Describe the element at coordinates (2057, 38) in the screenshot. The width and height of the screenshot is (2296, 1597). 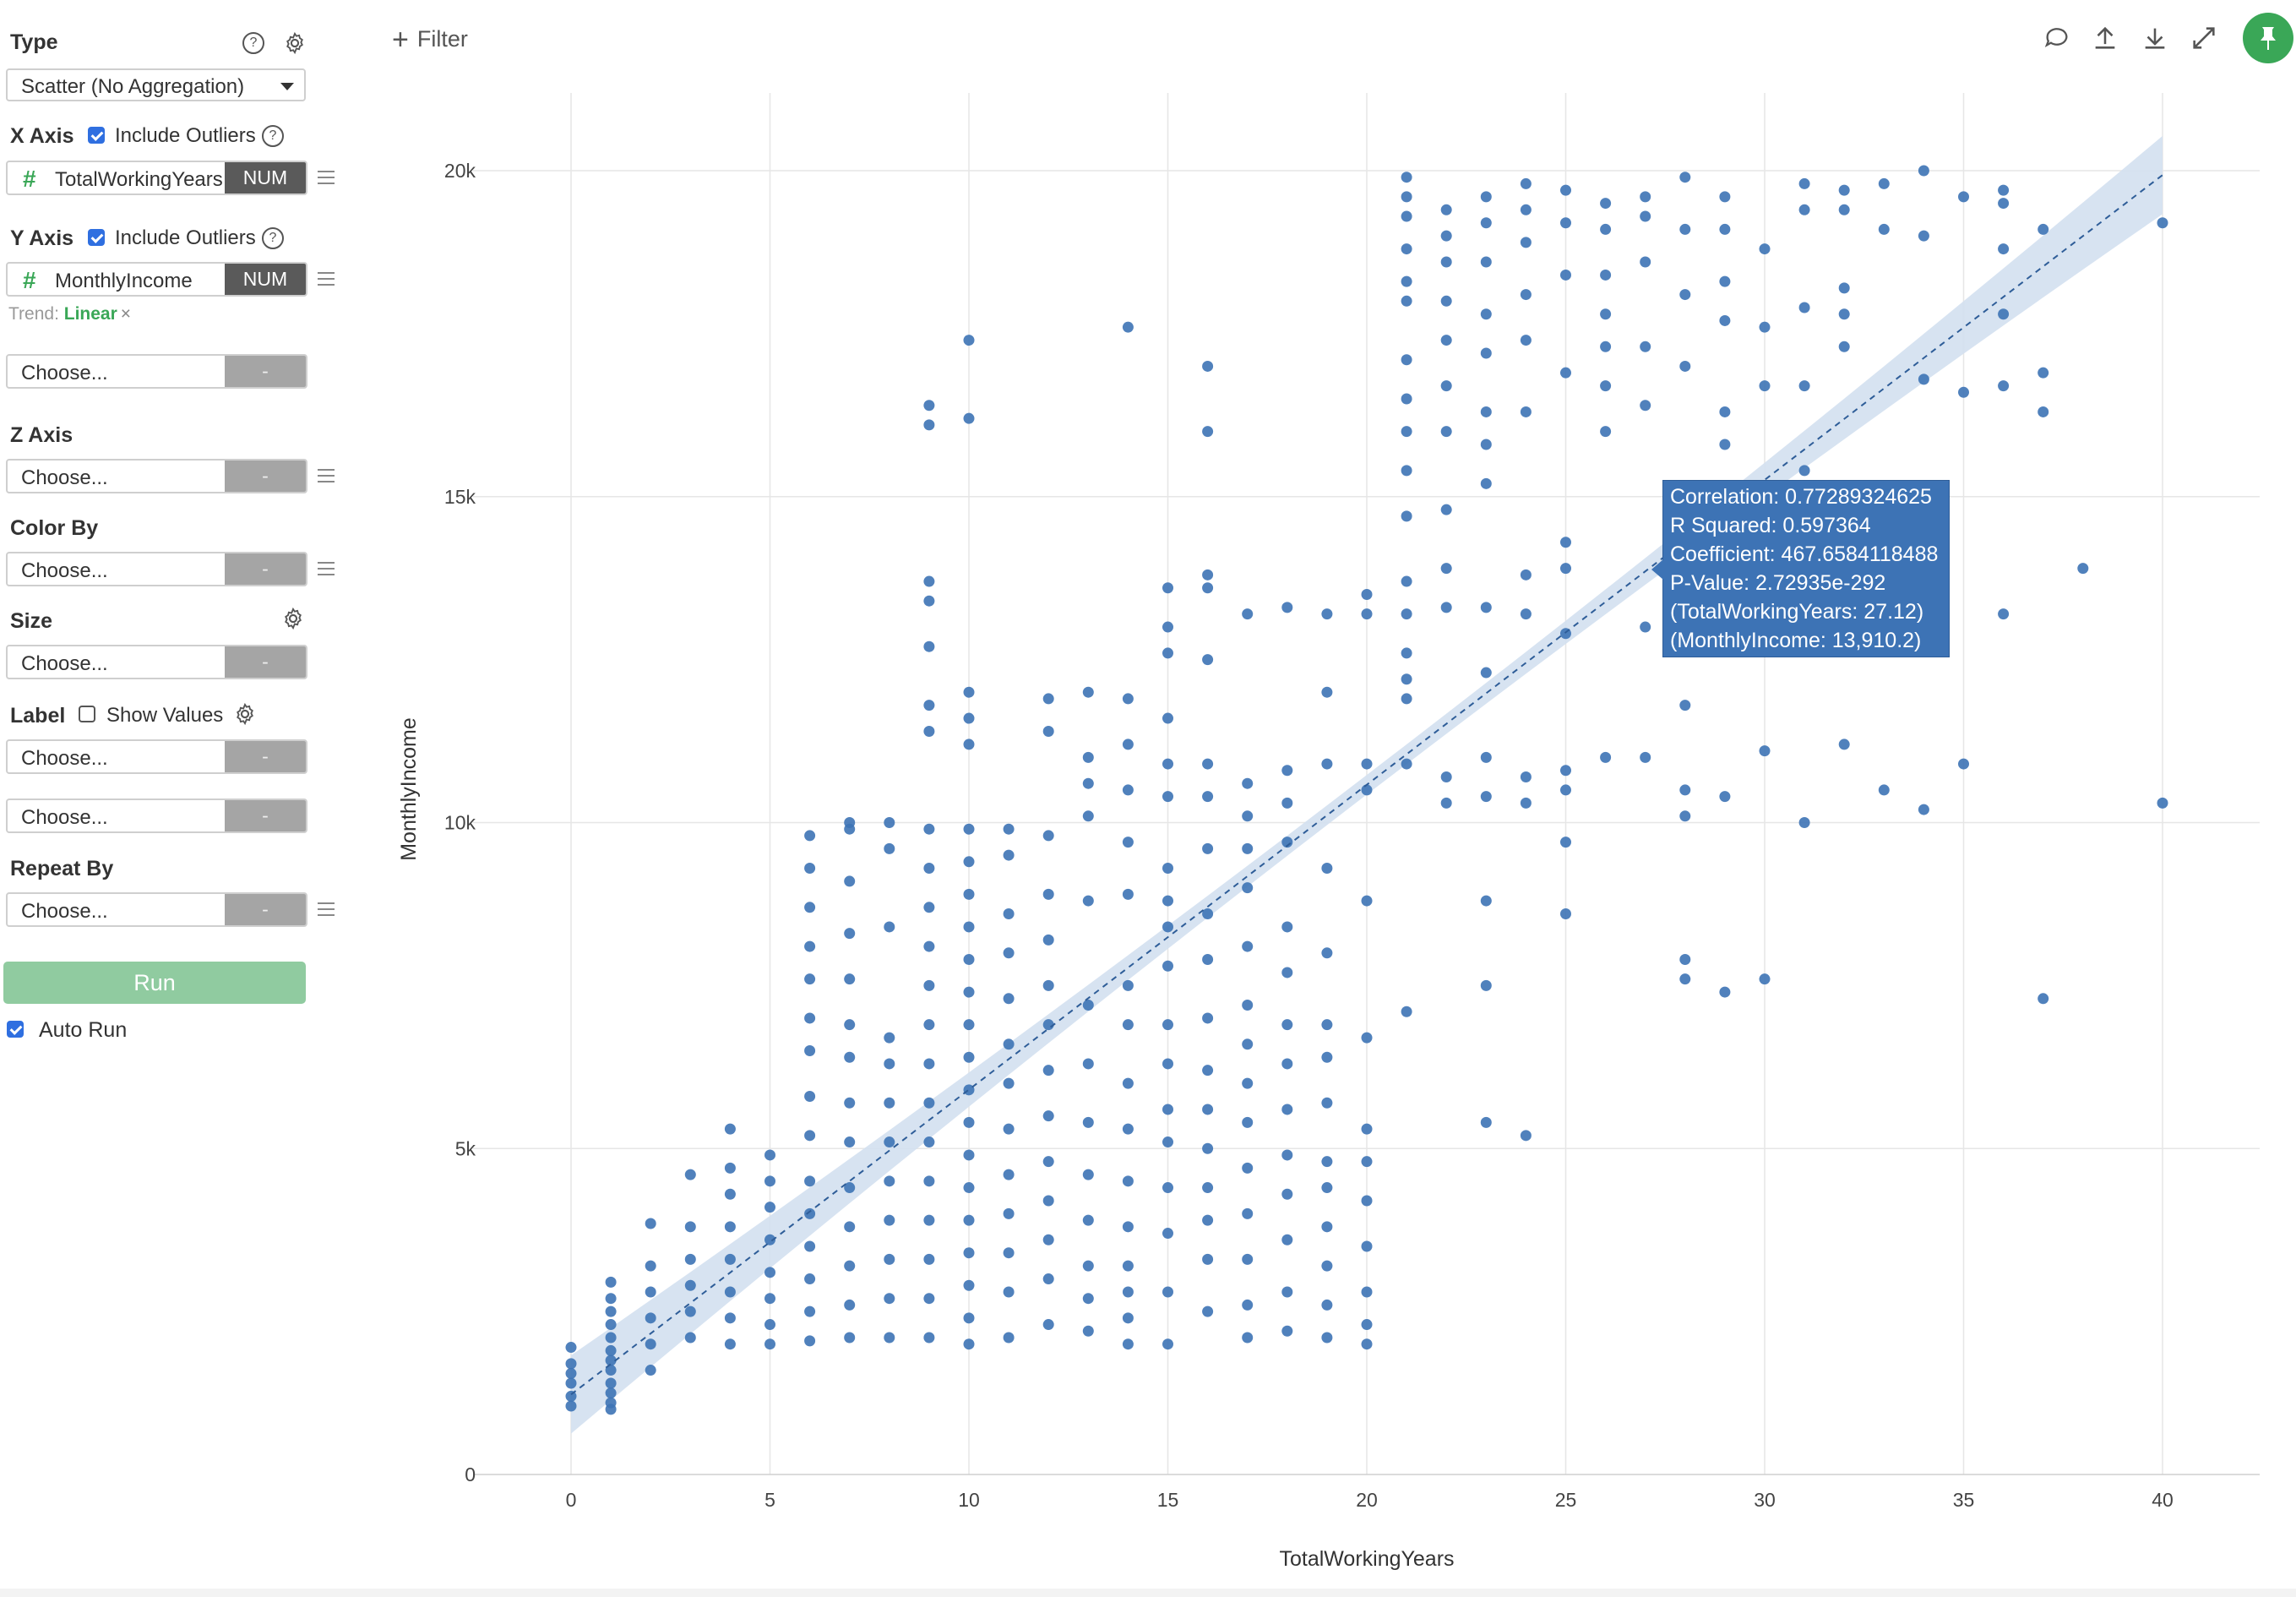
I see `comment-icon` at that location.